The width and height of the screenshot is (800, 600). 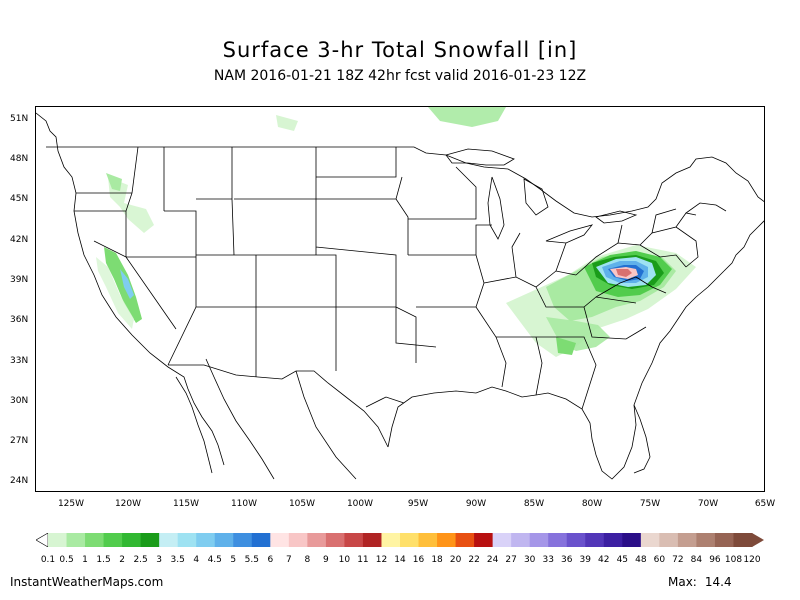 I want to click on colorbar-tick-label: 0.5, so click(x=66, y=560).